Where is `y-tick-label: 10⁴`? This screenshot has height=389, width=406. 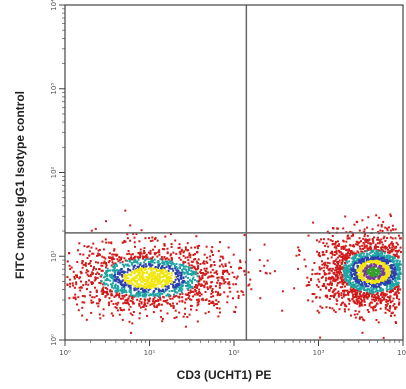 y-tick-label: 10⁴ is located at coordinates (54, 5).